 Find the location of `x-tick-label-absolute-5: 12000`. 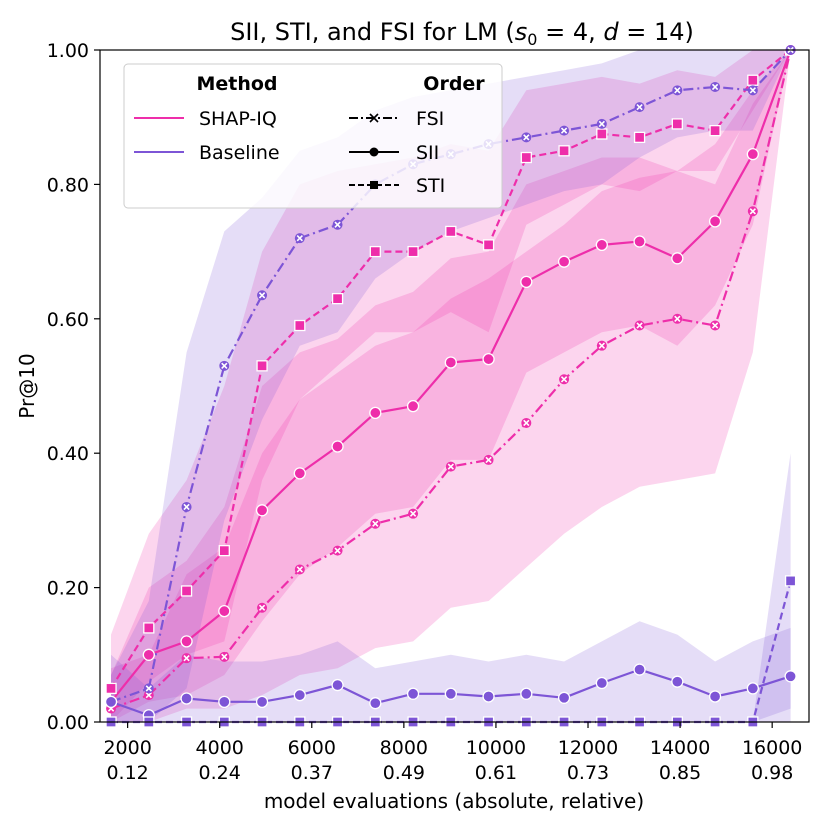

x-tick-label-absolute-5: 12000 is located at coordinates (588, 748).